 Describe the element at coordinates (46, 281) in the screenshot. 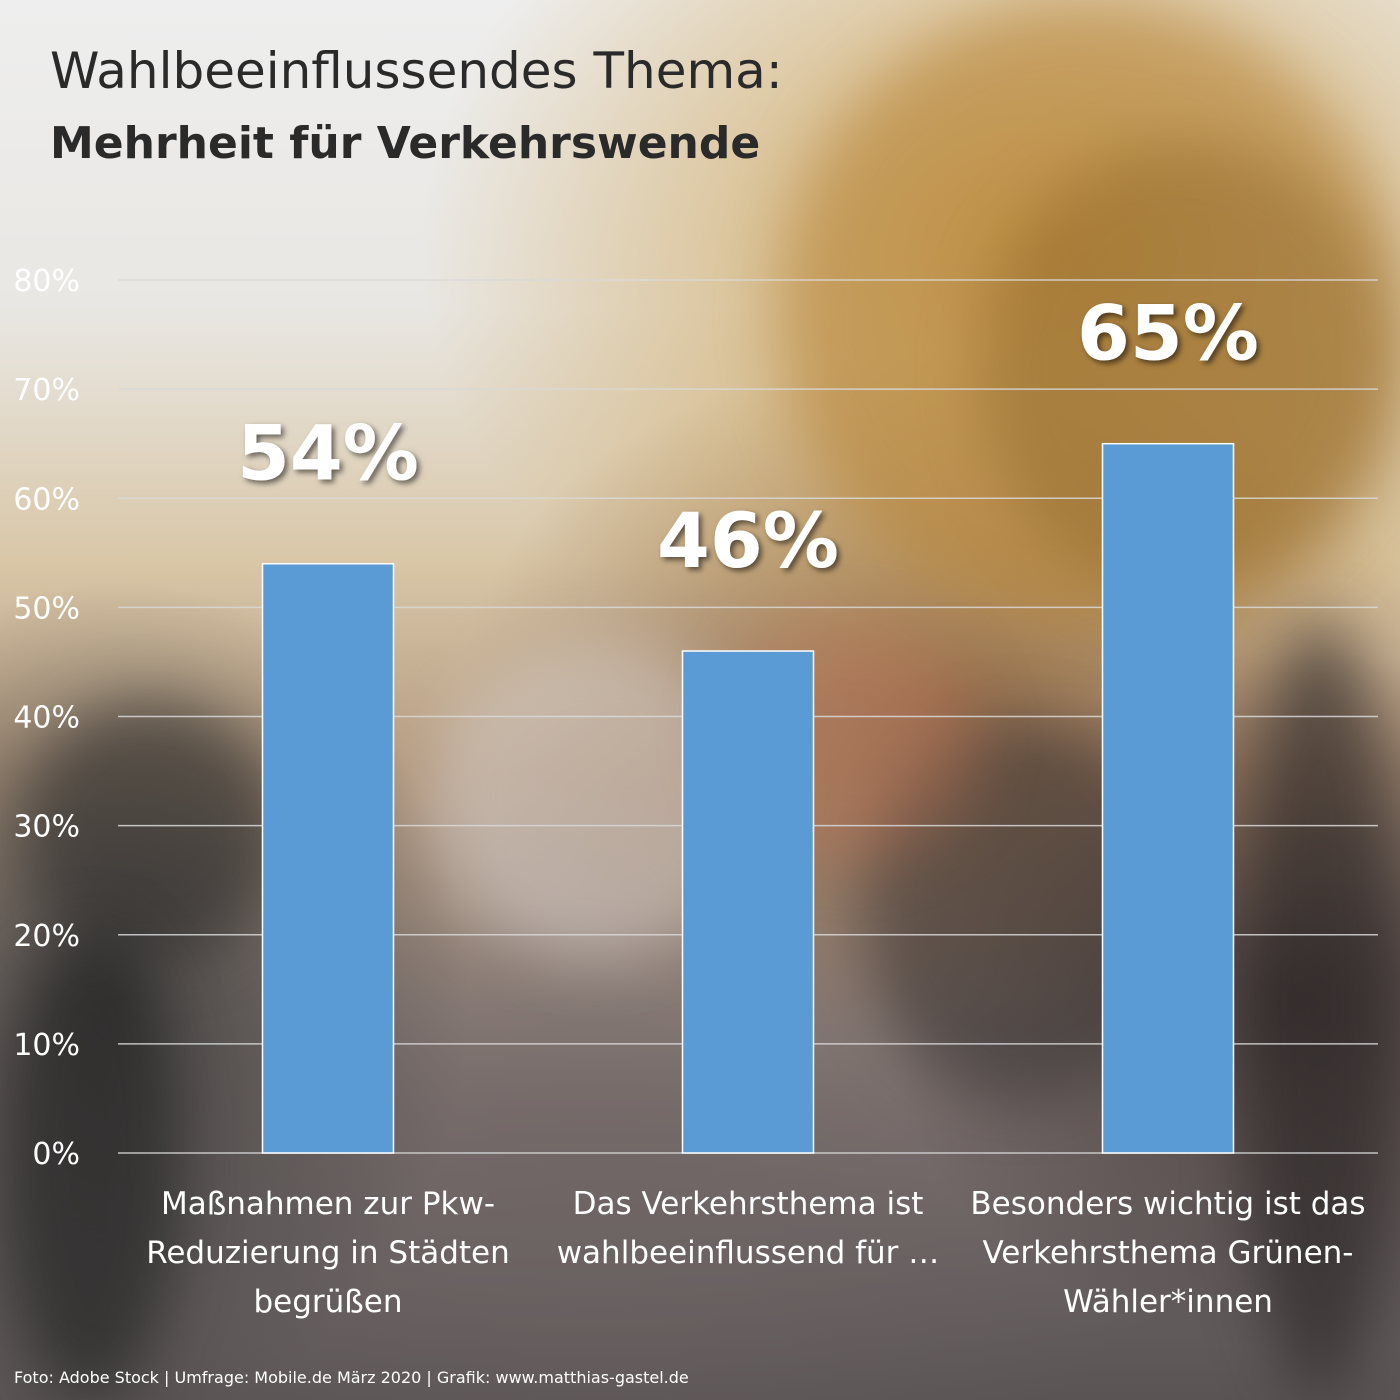

I see `y-tick-label: 80%` at that location.